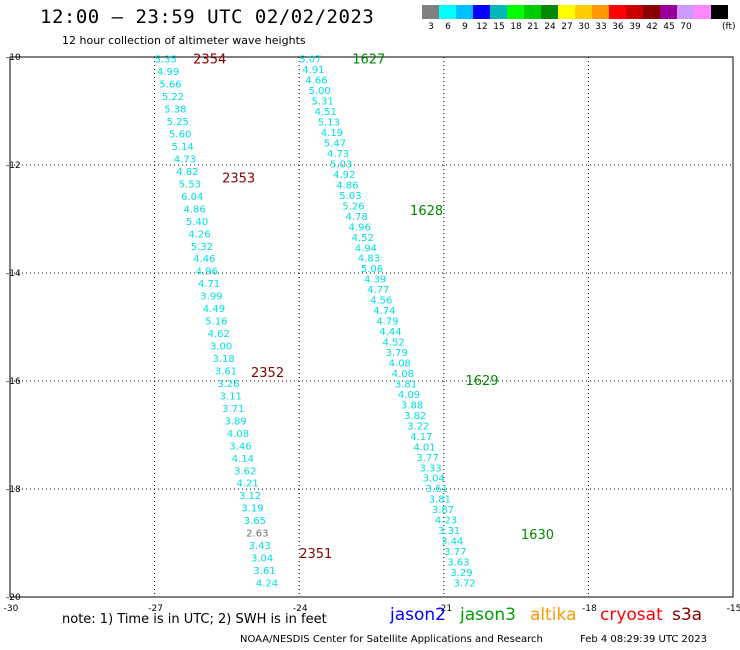  What do you see at coordinates (418, 426) in the screenshot?
I see `wave-height-label: 3.22` at bounding box center [418, 426].